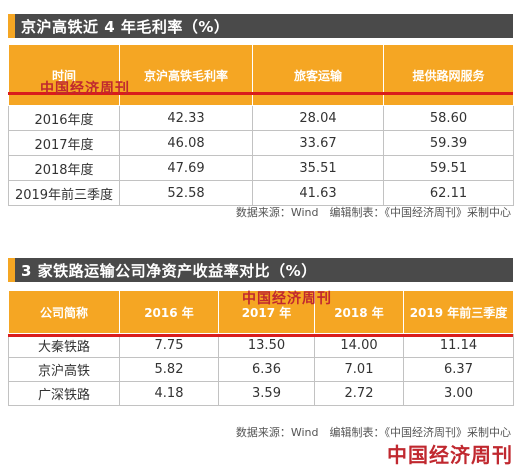 This screenshot has width=521, height=472. What do you see at coordinates (64, 143) in the screenshot?
I see `cell: 2017年度` at bounding box center [64, 143].